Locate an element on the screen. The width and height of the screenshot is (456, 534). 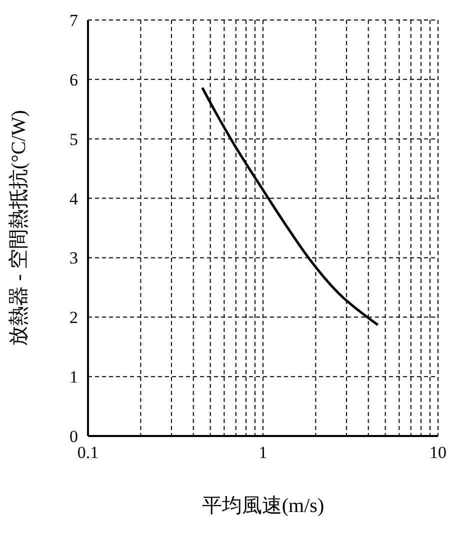
x-axis-title: 平均風速(m/s) is located at coordinates (263, 506).